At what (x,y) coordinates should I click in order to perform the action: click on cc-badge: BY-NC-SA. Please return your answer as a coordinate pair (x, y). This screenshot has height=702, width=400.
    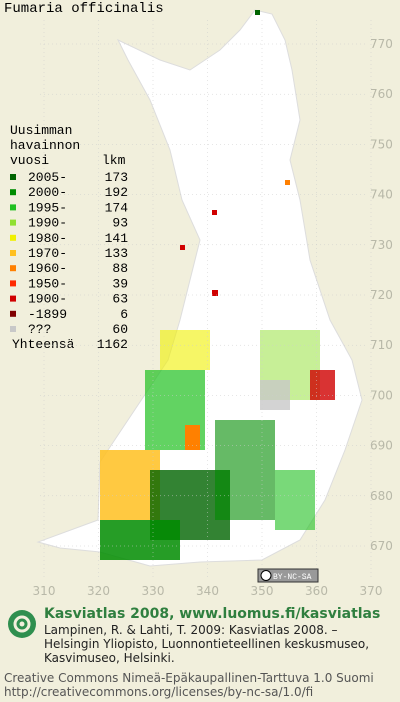
    Looking at the image, I should click on (288, 575).